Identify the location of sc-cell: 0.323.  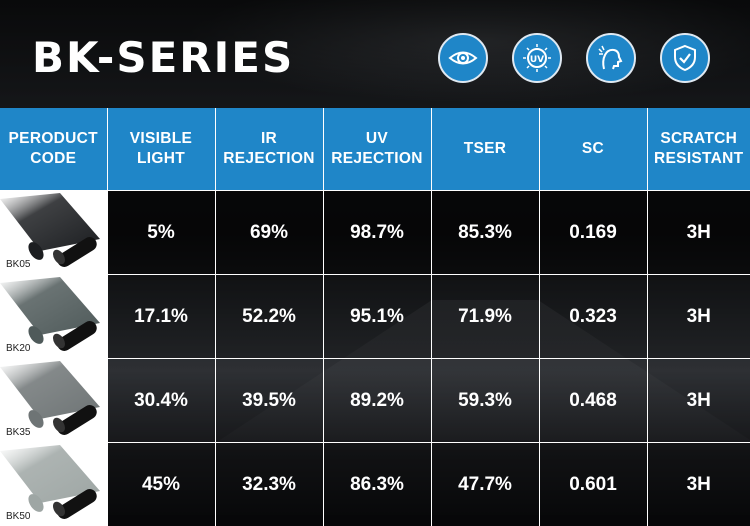
(593, 317).